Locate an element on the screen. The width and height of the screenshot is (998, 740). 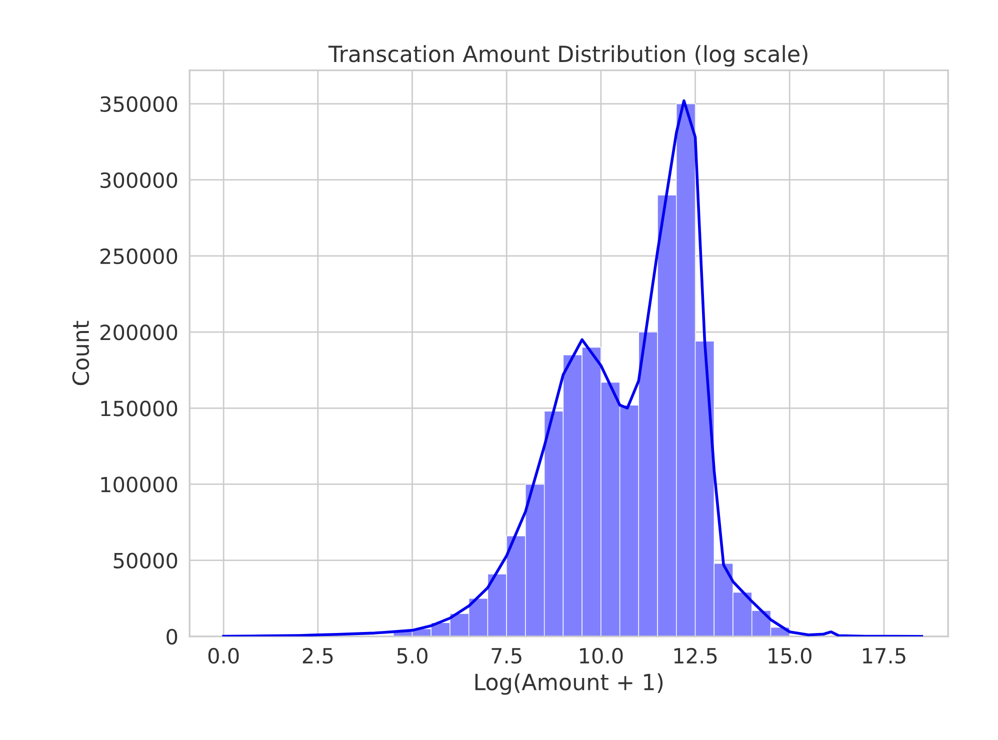
x-tick-label: 7.5 is located at coordinates (507, 656).